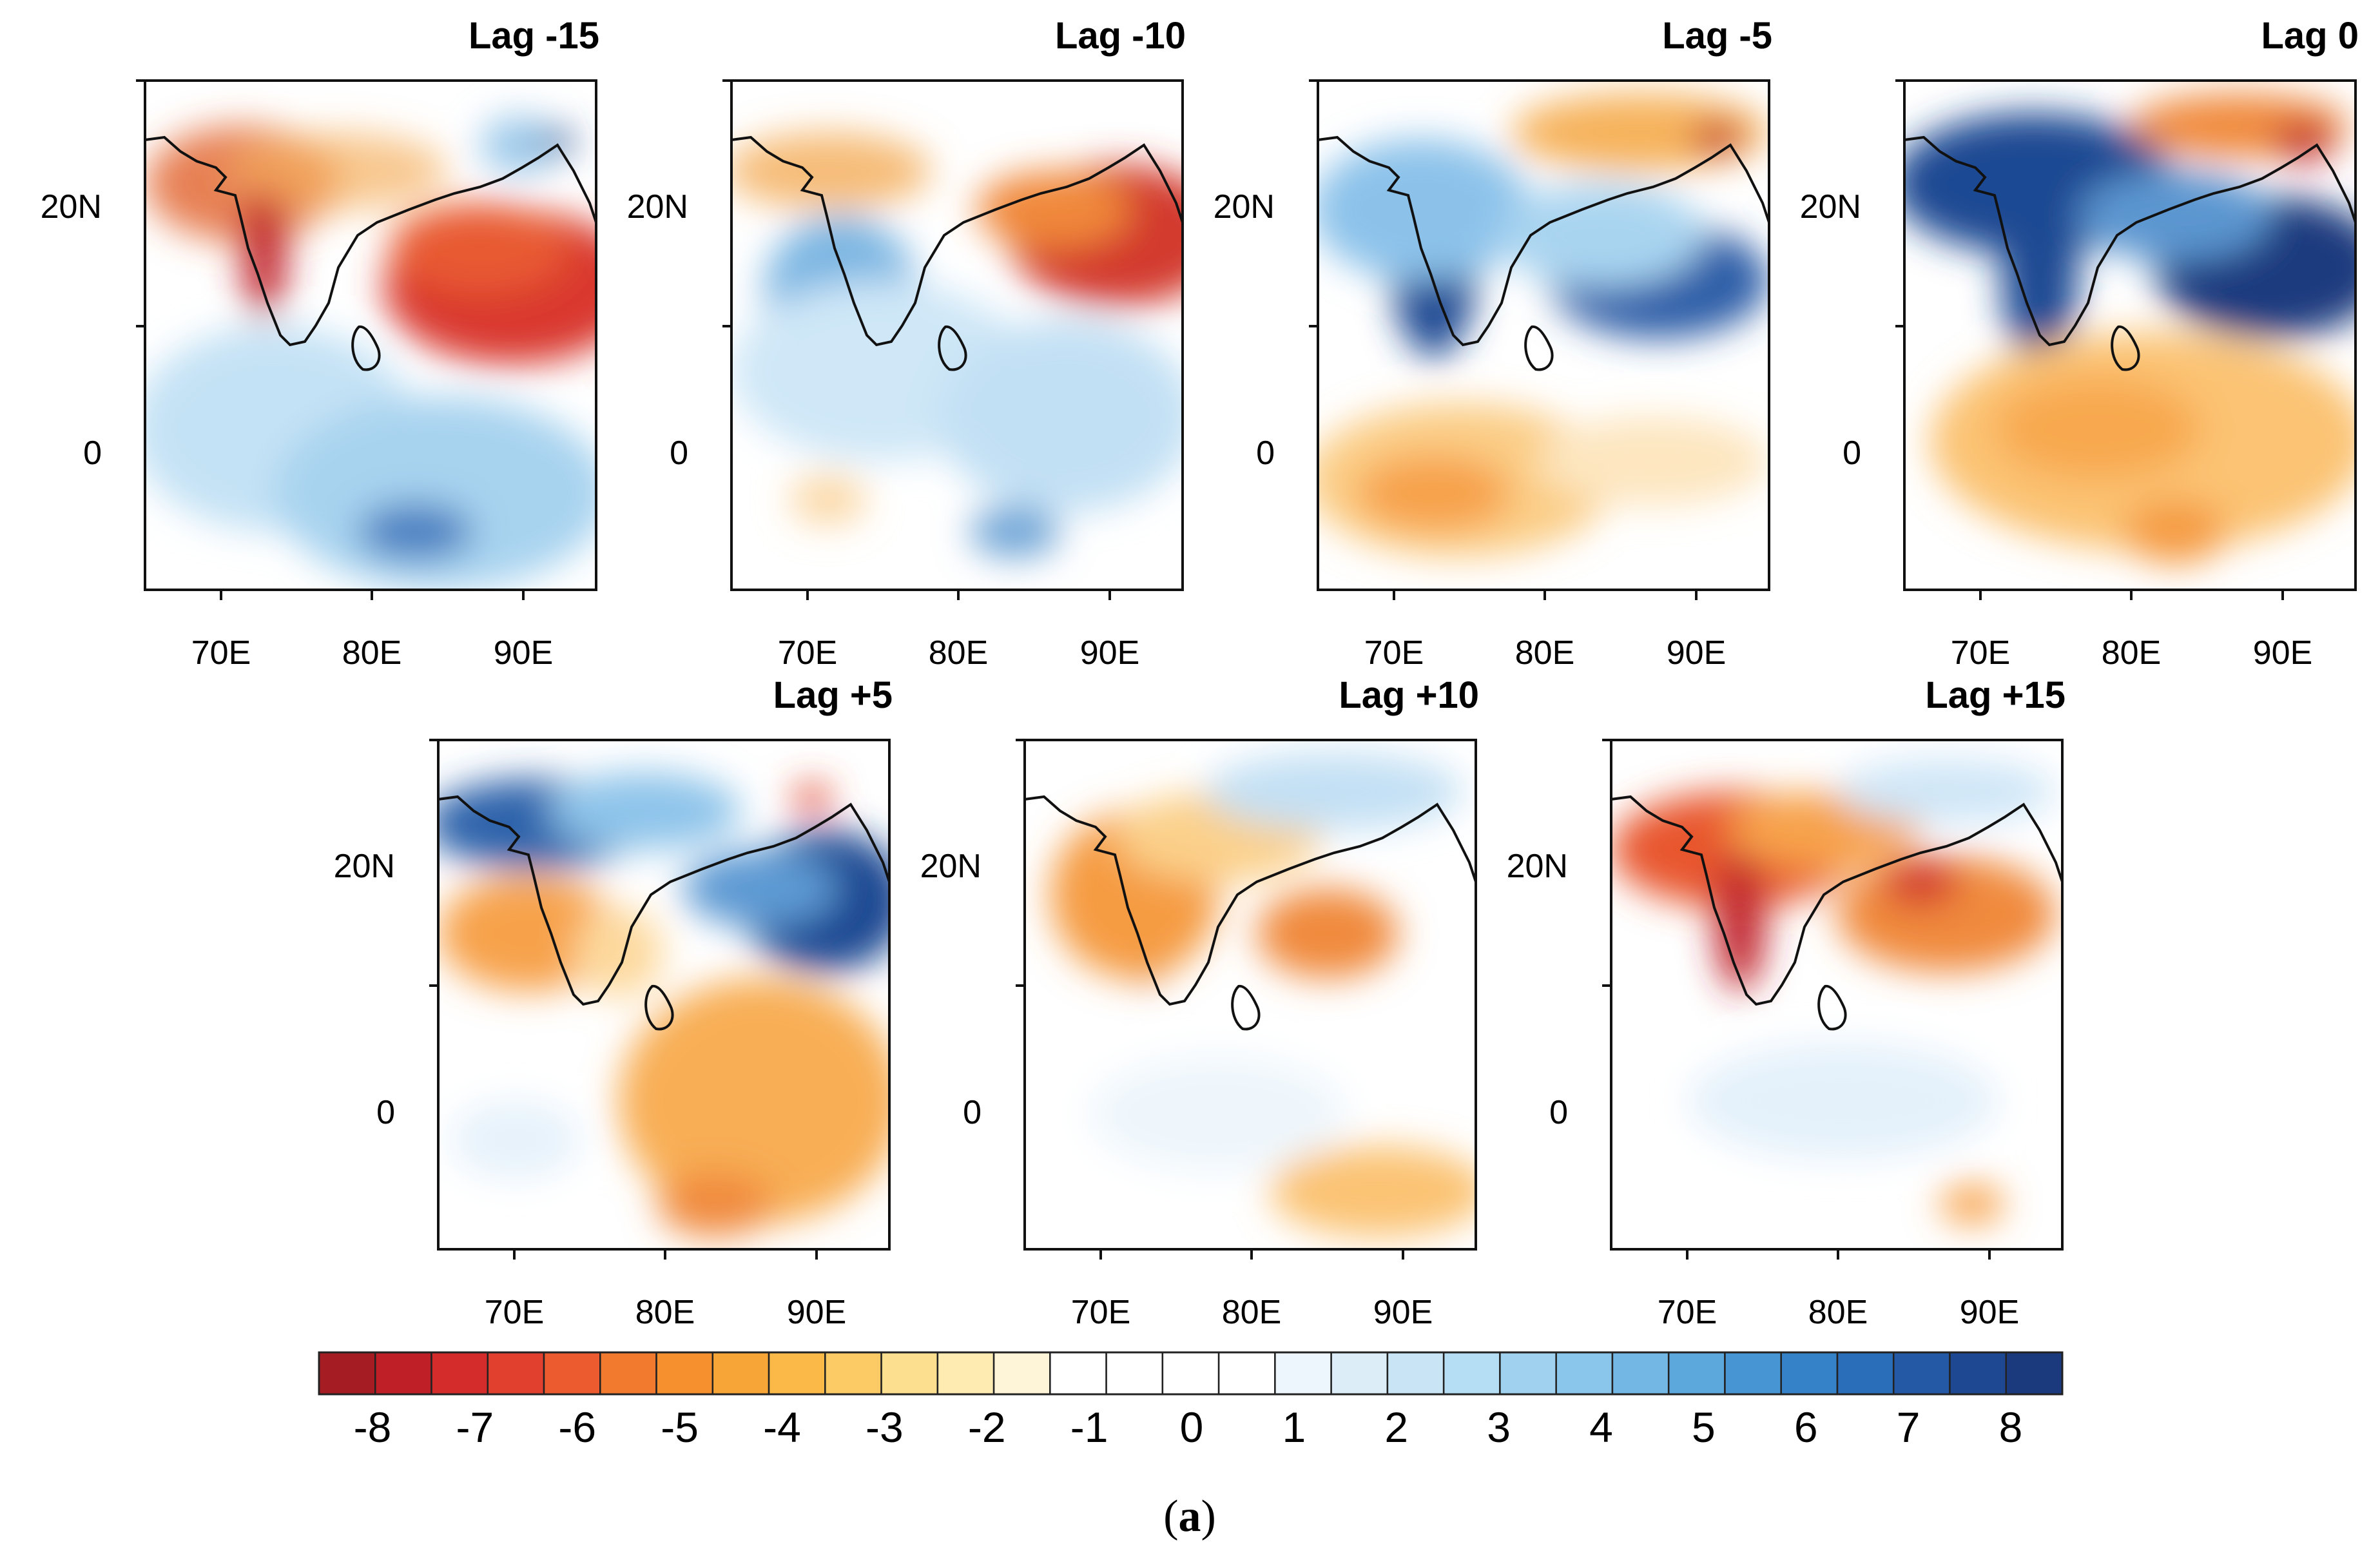  What do you see at coordinates (1806, 1427) in the screenshot?
I see `colorbar-label: 6` at bounding box center [1806, 1427].